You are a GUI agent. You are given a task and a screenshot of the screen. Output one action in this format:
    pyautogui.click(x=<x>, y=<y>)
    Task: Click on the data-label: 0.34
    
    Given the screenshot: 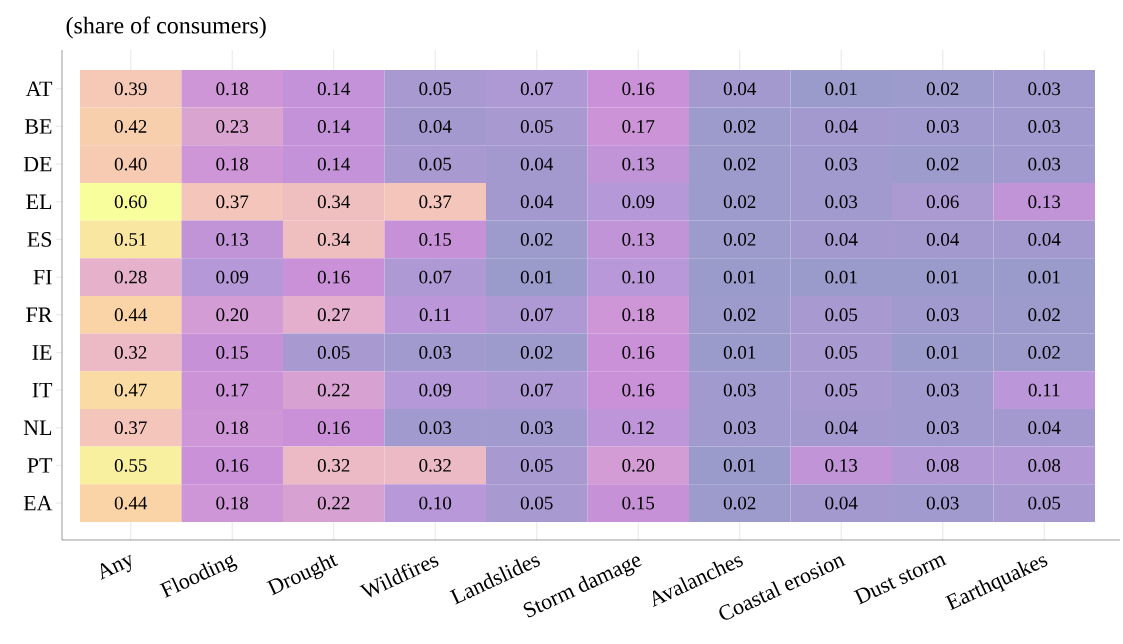 What is the action you would take?
    pyautogui.click(x=334, y=239)
    